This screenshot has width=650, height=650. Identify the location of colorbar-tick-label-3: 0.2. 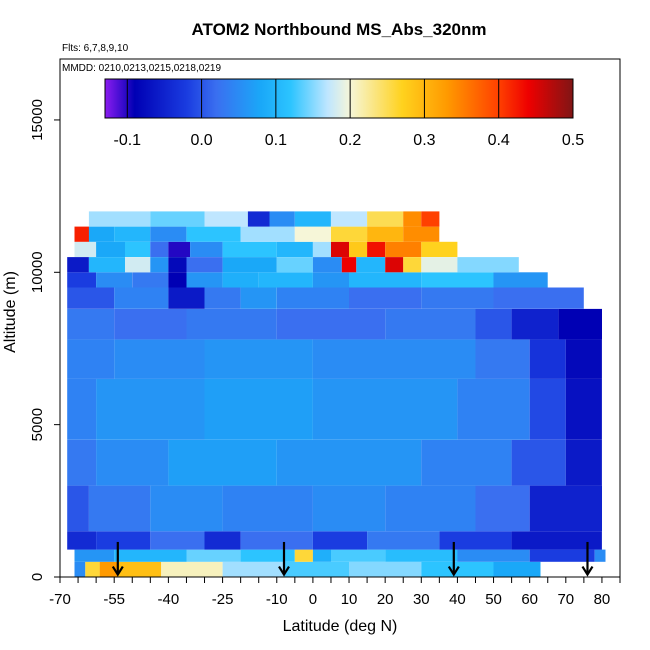
(350, 140).